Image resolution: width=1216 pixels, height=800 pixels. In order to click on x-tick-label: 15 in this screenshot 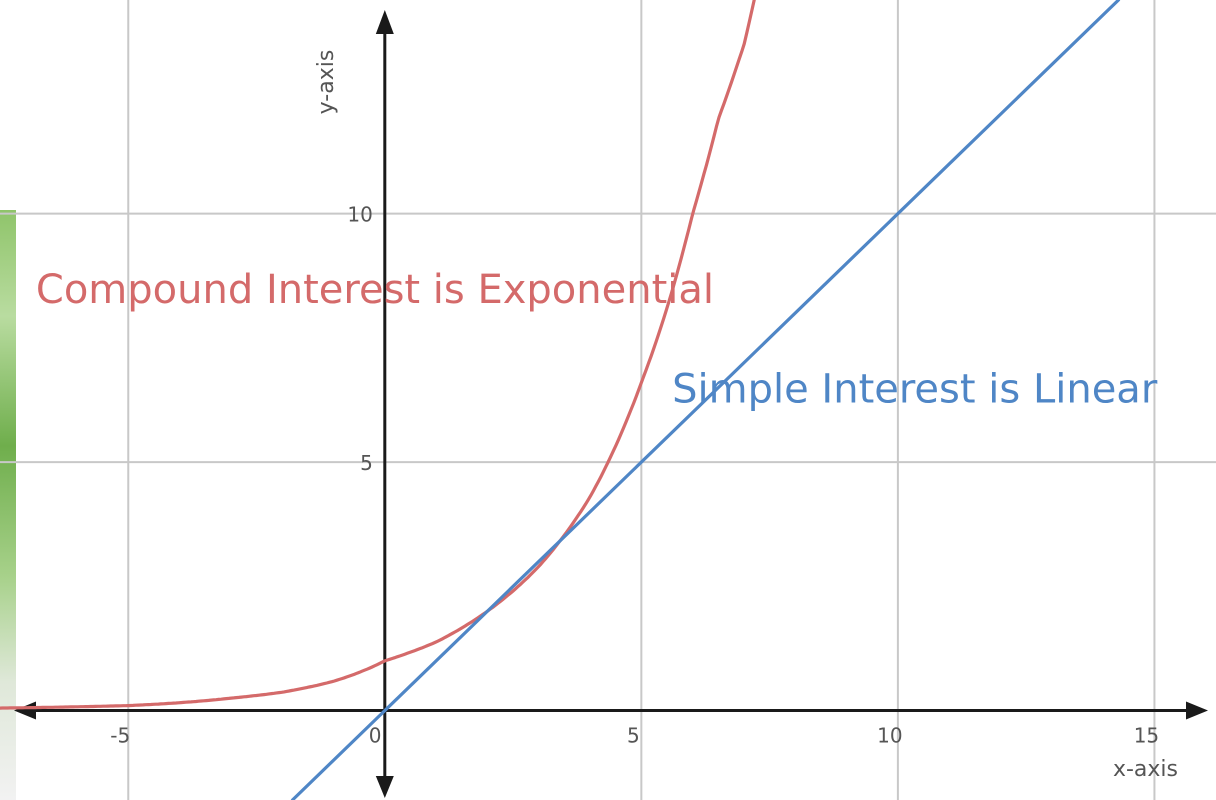, I will do `click(1146, 736)`.